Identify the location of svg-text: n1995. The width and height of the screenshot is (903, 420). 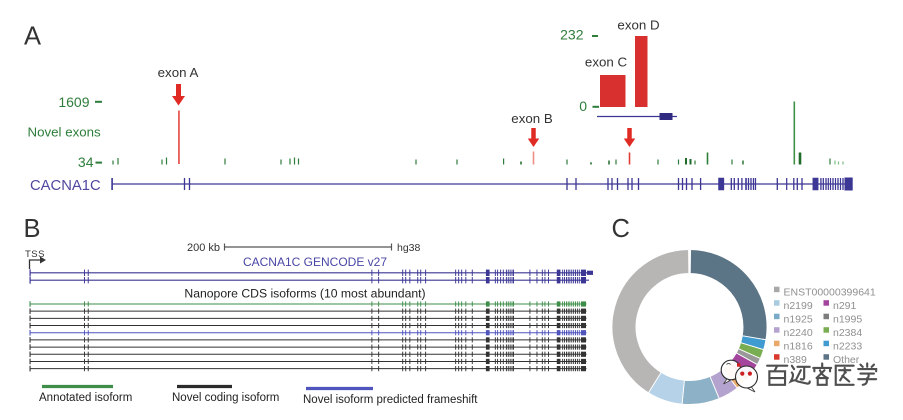
(847, 320).